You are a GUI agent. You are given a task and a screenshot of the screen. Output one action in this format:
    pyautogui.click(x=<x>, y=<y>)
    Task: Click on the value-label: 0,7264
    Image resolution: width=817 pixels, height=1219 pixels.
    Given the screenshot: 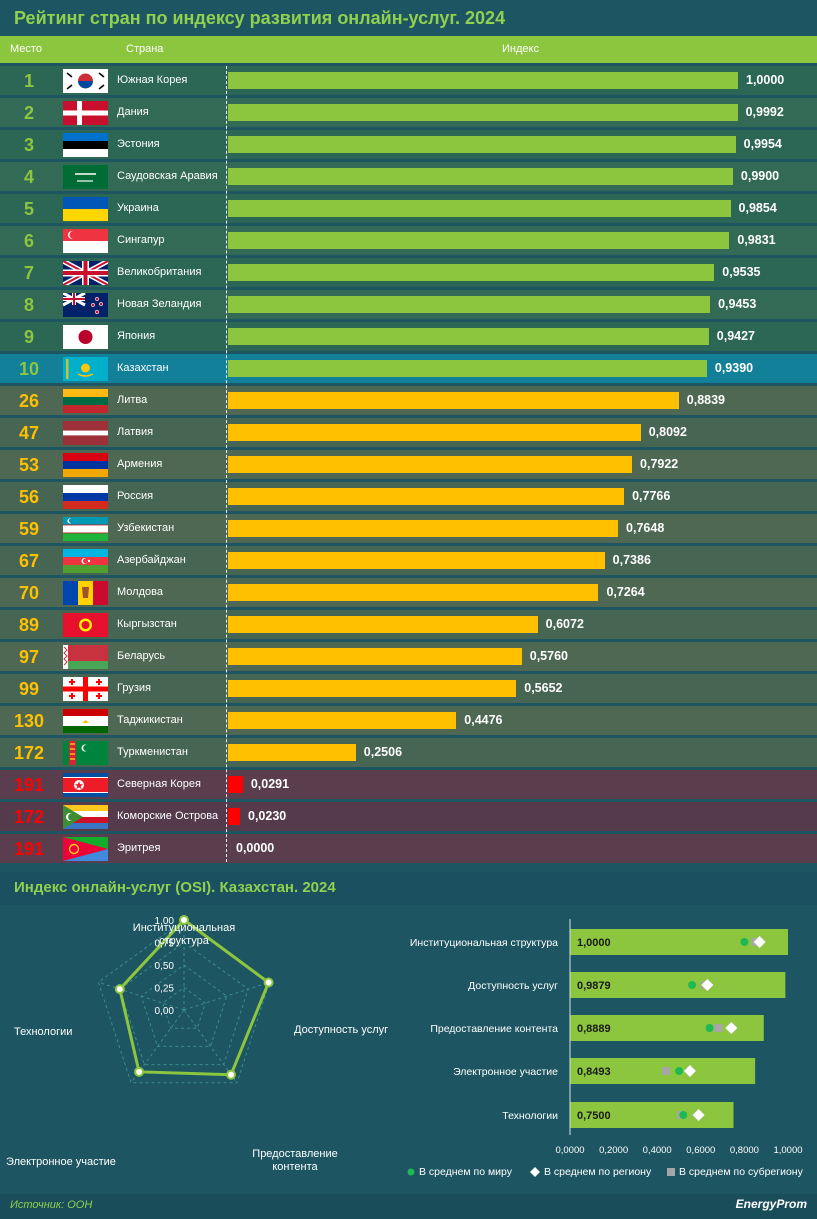 What is the action you would take?
    pyautogui.click(x=625, y=592)
    